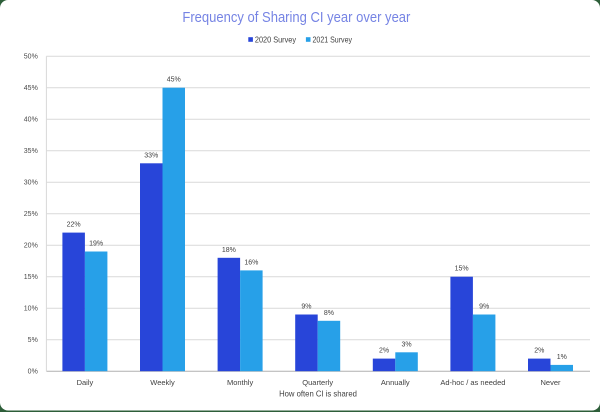 Image resolution: width=600 pixels, height=412 pixels. Describe the element at coordinates (333, 39) in the screenshot. I see `svg-text: 2021 Survey` at that location.